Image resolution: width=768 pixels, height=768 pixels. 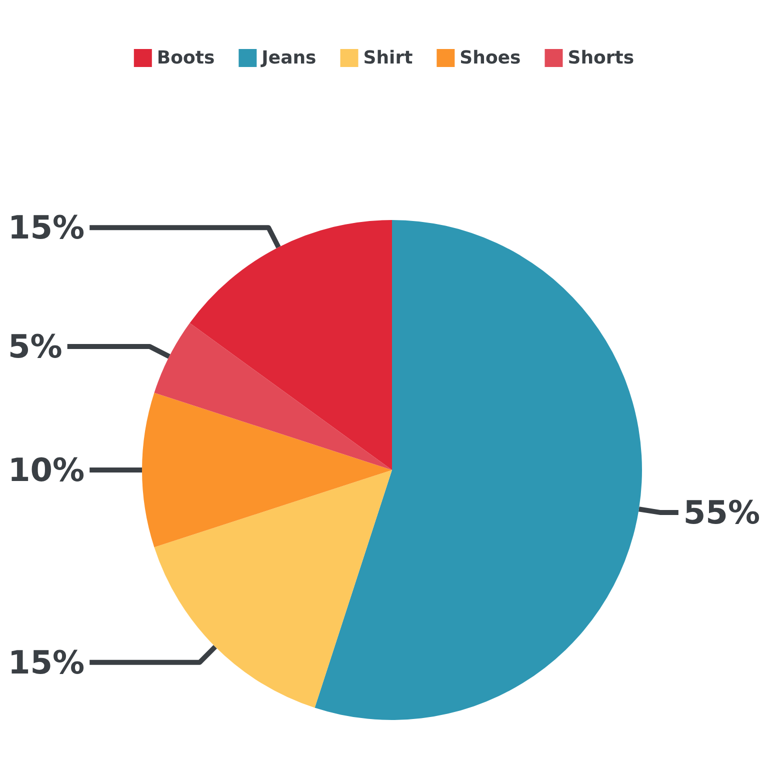 I want to click on legend-label: Jeans, so click(x=288, y=58).